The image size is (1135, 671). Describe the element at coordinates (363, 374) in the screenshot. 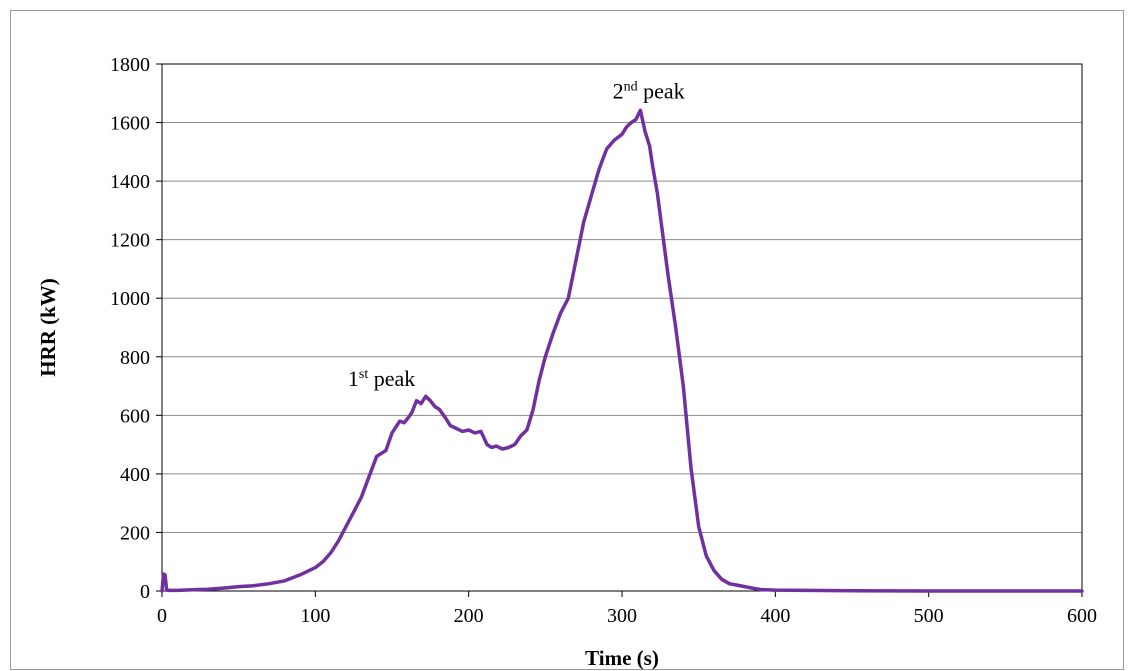

I see `annotation-superscript: st` at that location.